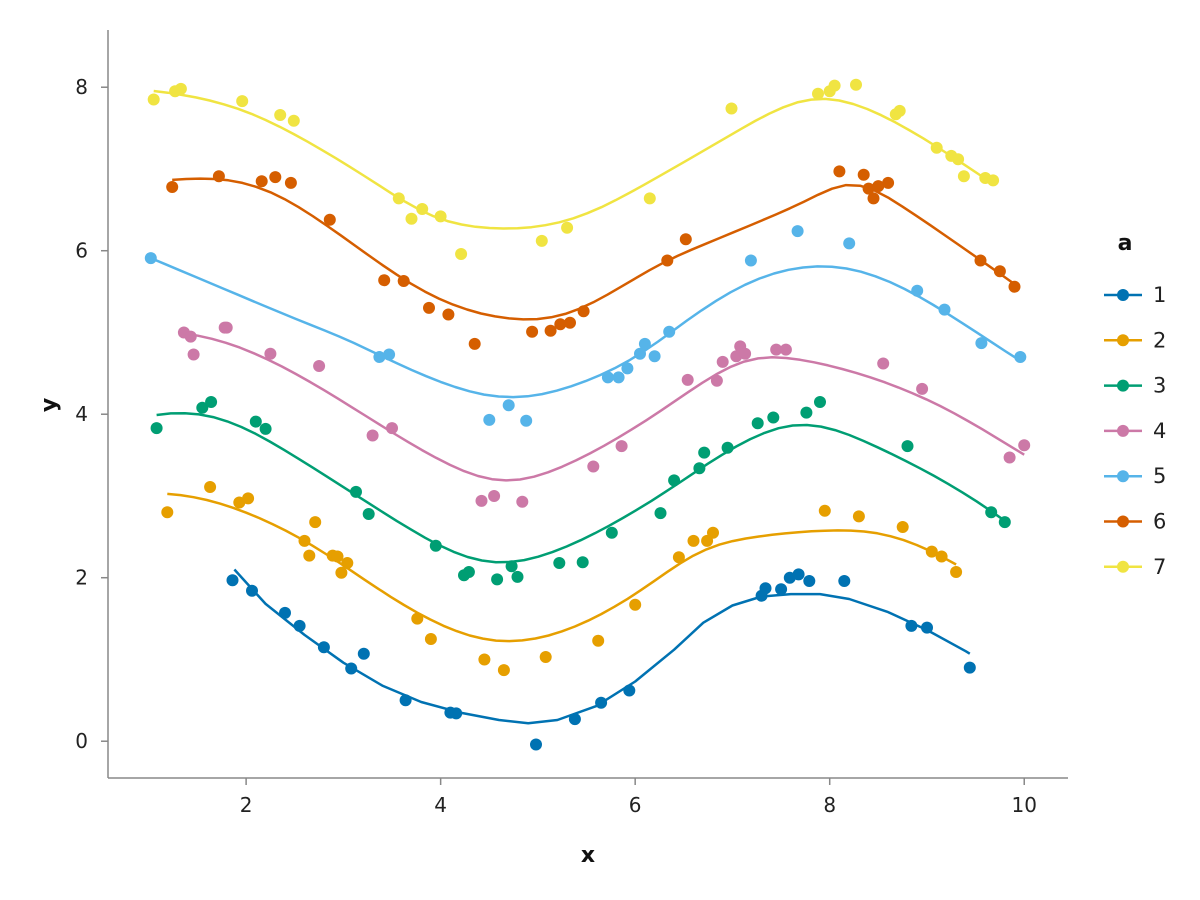 The height and width of the screenshot is (900, 1200). What do you see at coordinates (1125, 243) in the screenshot?
I see `legend-title: a` at bounding box center [1125, 243].